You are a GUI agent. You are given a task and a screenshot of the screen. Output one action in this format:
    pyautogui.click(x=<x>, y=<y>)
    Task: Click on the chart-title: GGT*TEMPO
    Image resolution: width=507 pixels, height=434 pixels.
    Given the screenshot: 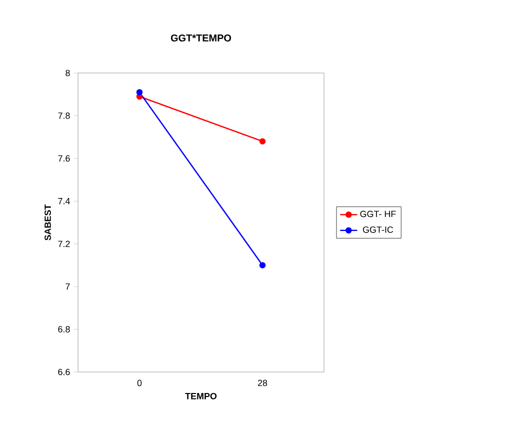 What is the action you would take?
    pyautogui.click(x=201, y=38)
    